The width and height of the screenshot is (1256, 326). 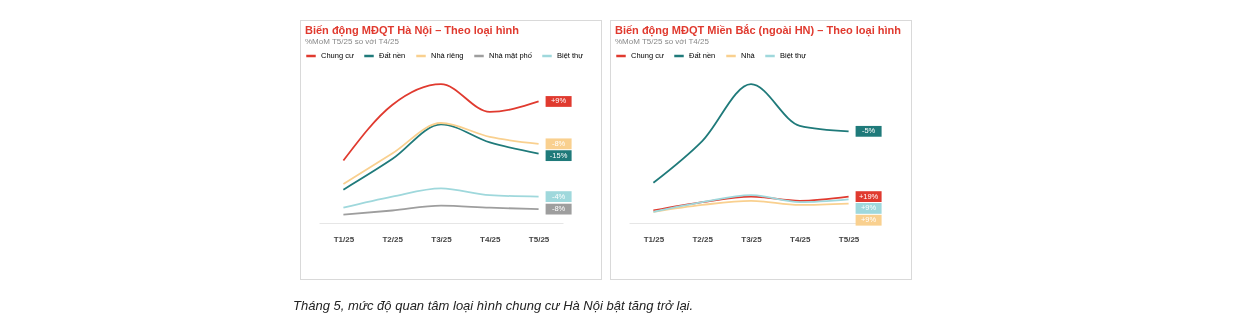 What do you see at coordinates (758, 30) in the screenshot?
I see `chart-title: Biến động MĐQT Miền Bắc (ngoài HN) – Theo loại hình` at bounding box center [758, 30].